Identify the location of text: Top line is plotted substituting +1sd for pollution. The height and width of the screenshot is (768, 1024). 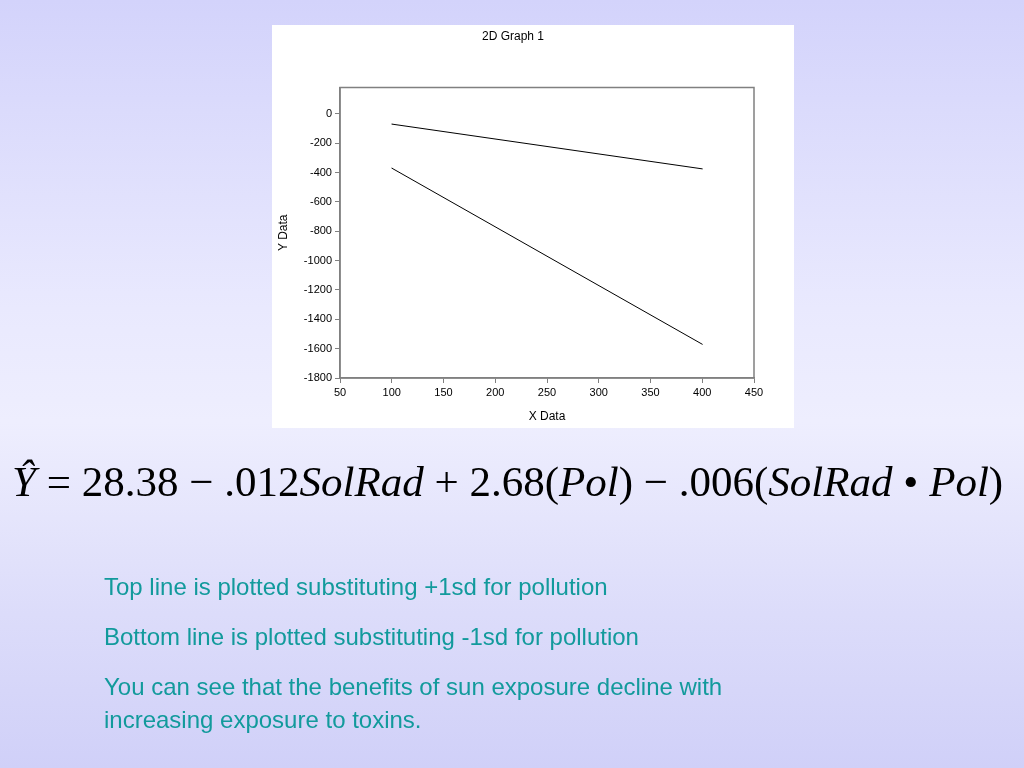
(356, 587).